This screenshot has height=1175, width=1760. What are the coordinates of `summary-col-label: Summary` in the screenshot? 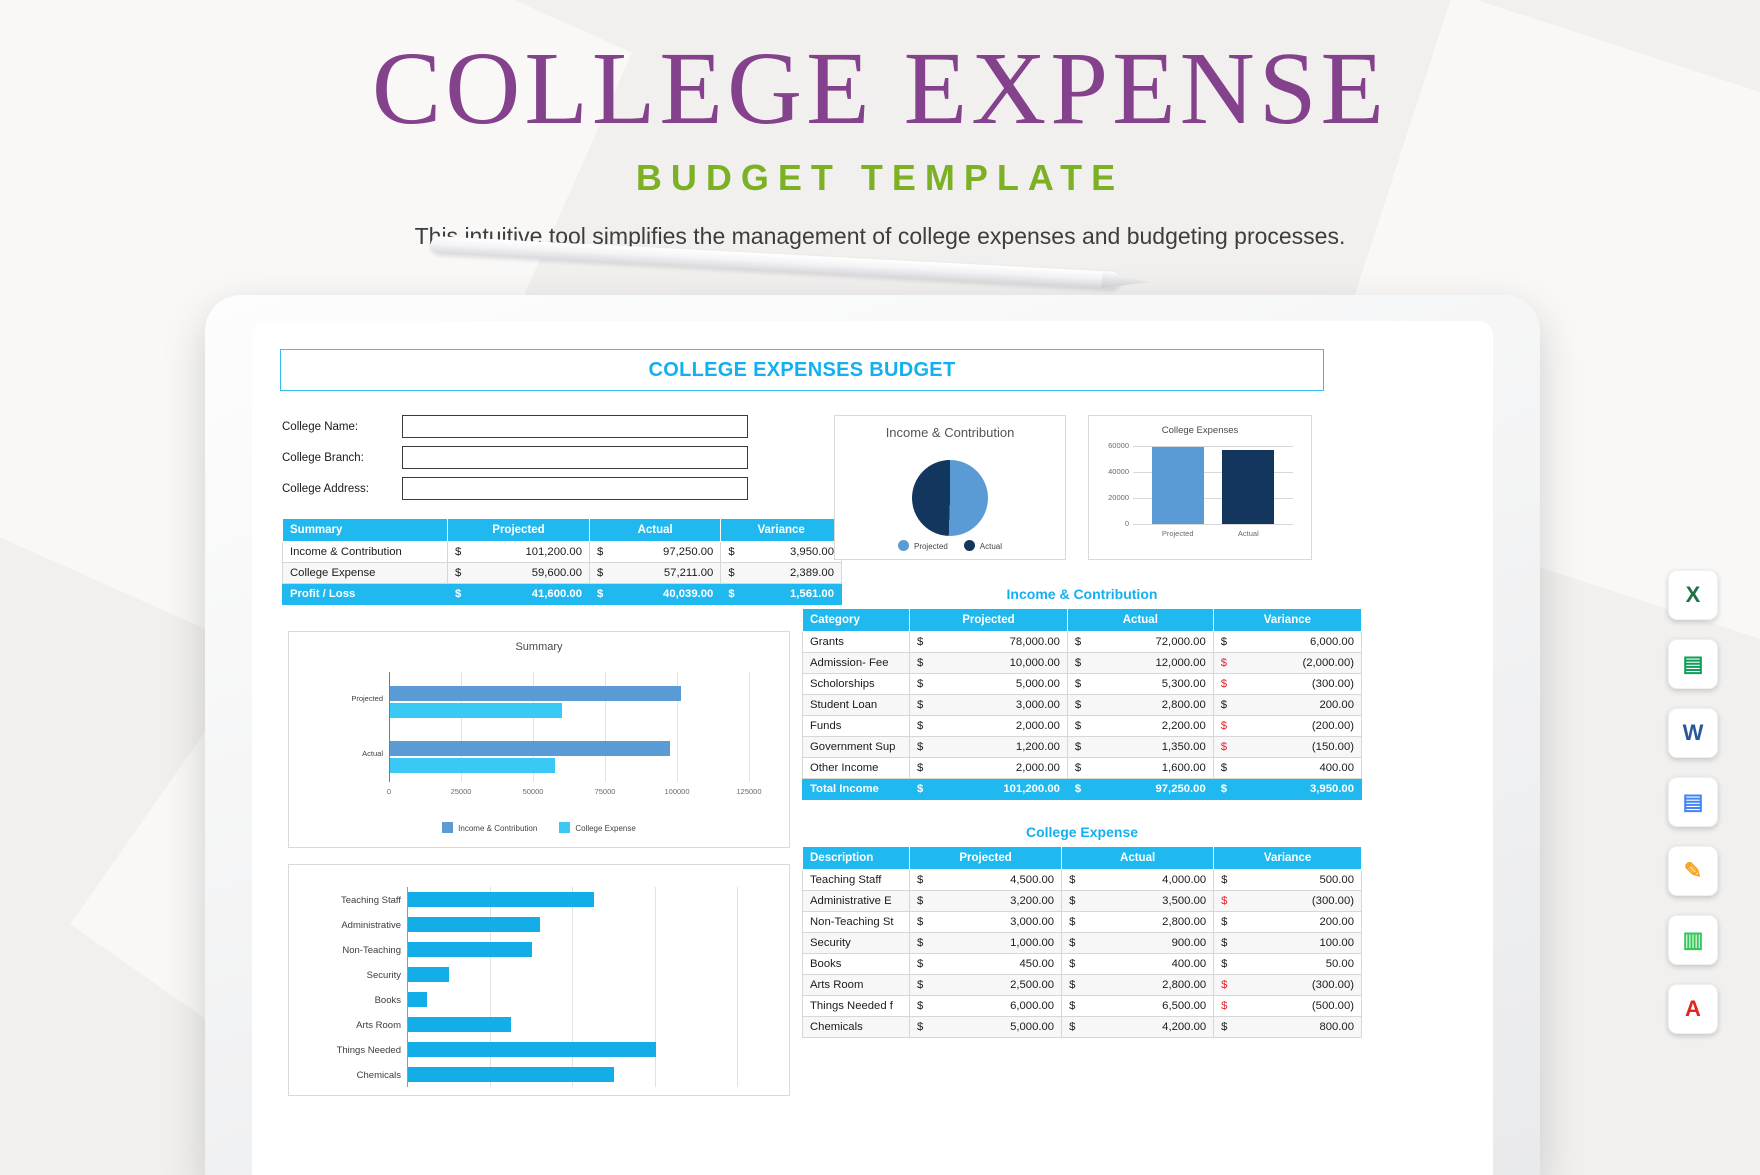 It's located at (365, 530).